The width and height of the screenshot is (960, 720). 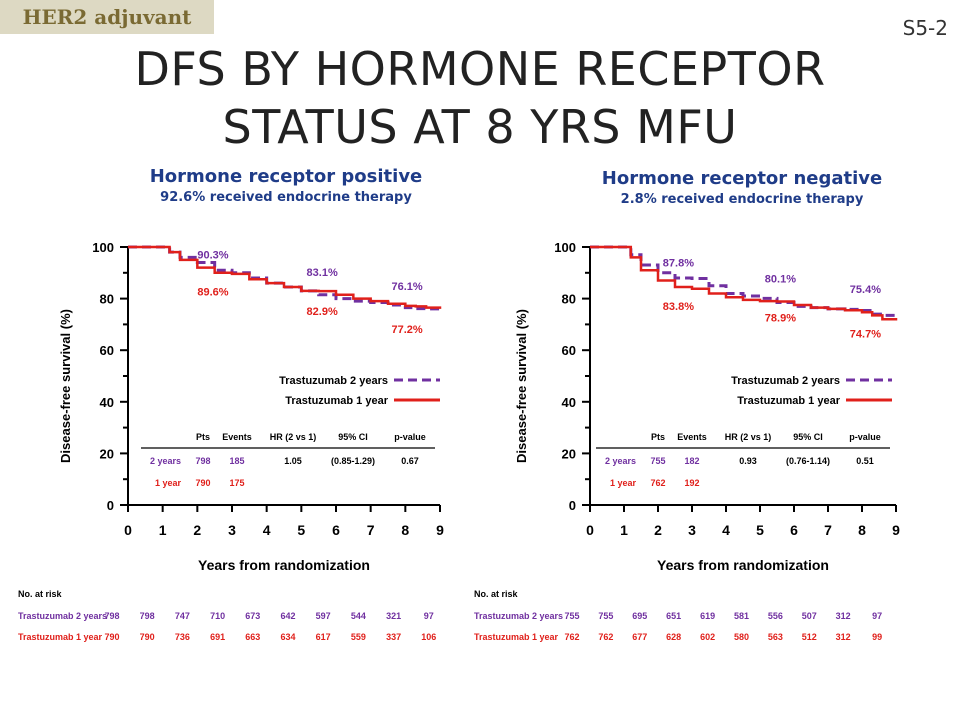 What do you see at coordinates (336, 401) in the screenshot?
I see `p0-legend-one-year-label: Trastuzumab 1 year` at bounding box center [336, 401].